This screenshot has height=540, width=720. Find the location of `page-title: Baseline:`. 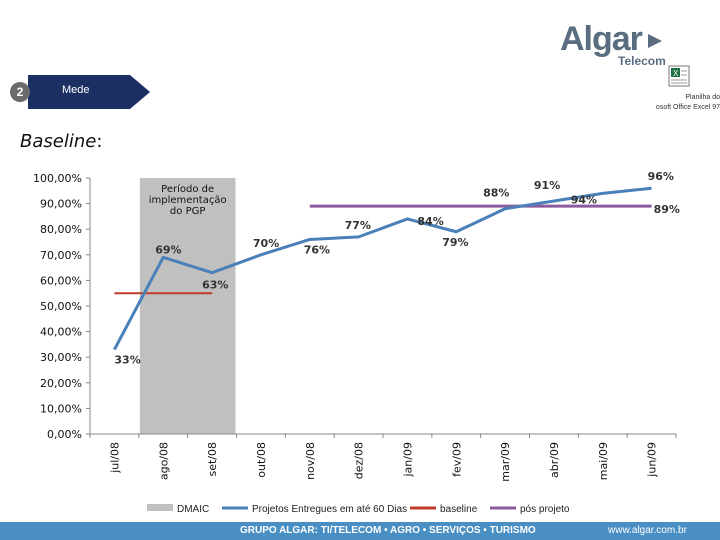

page-title: Baseline: is located at coordinates (61, 141).